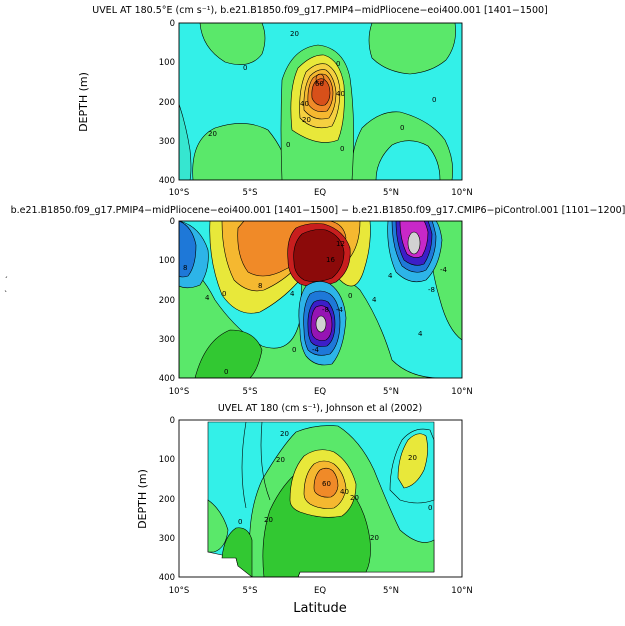 The image size is (625, 626). I want to click on panel-3-frame, so click(320, 498).